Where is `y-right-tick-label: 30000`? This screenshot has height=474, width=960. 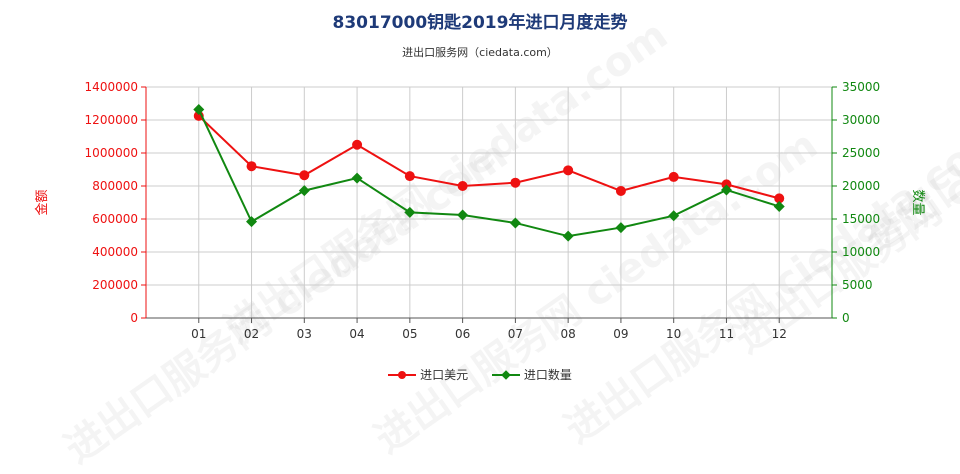
y-right-tick-label: 30000 is located at coordinates (861, 120).